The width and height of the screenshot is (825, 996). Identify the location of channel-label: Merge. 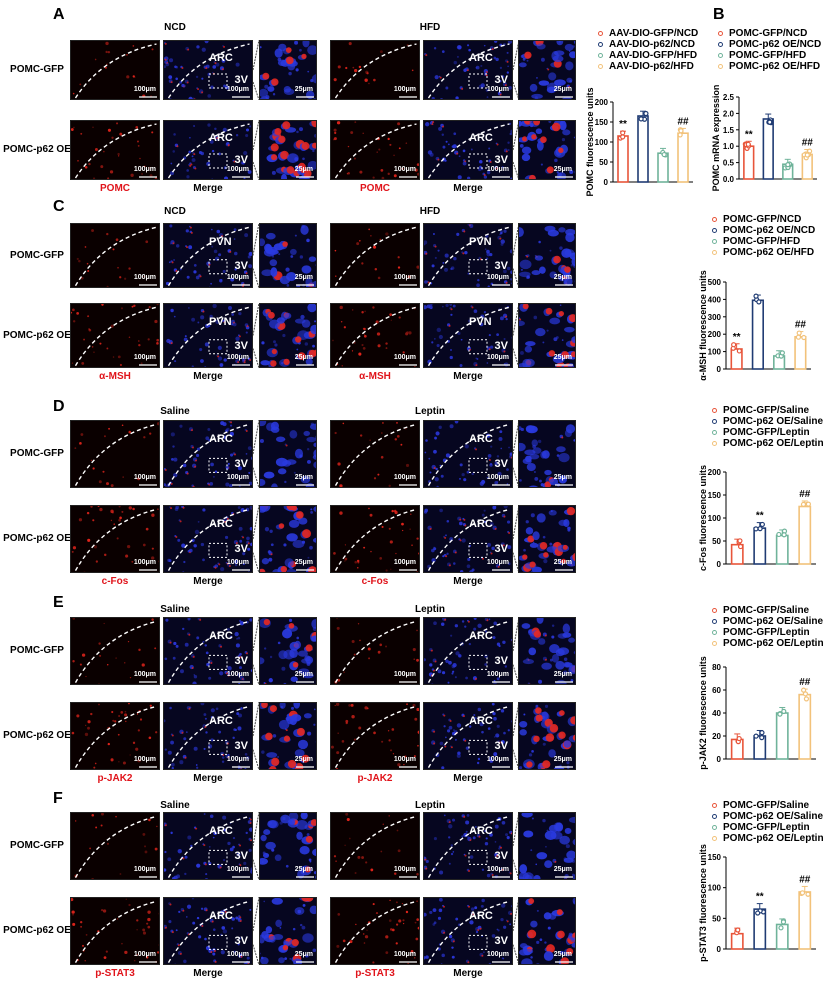
(468, 581).